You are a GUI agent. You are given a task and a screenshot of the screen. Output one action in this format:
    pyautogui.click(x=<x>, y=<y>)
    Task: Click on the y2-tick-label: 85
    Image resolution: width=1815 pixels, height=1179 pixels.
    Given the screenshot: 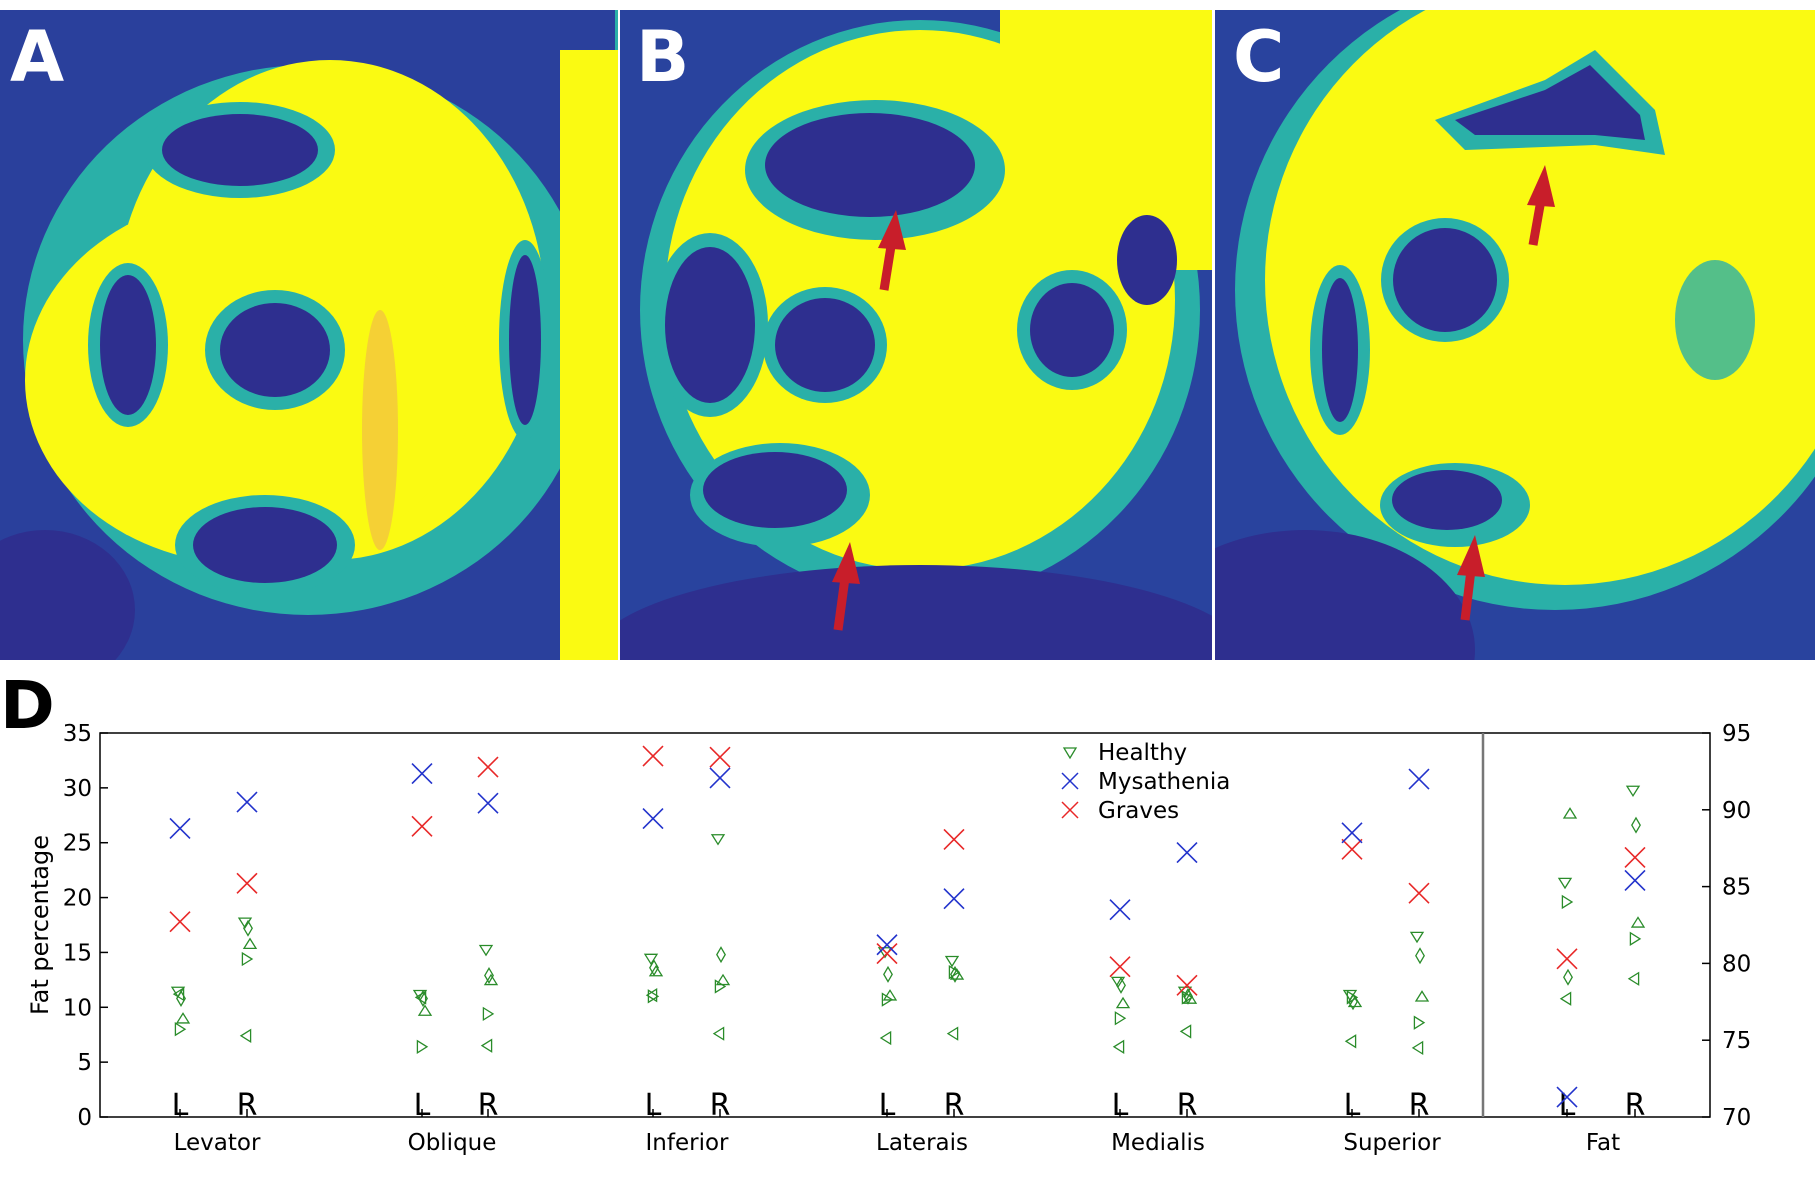 What is the action you would take?
    pyautogui.click(x=1736, y=888)
    